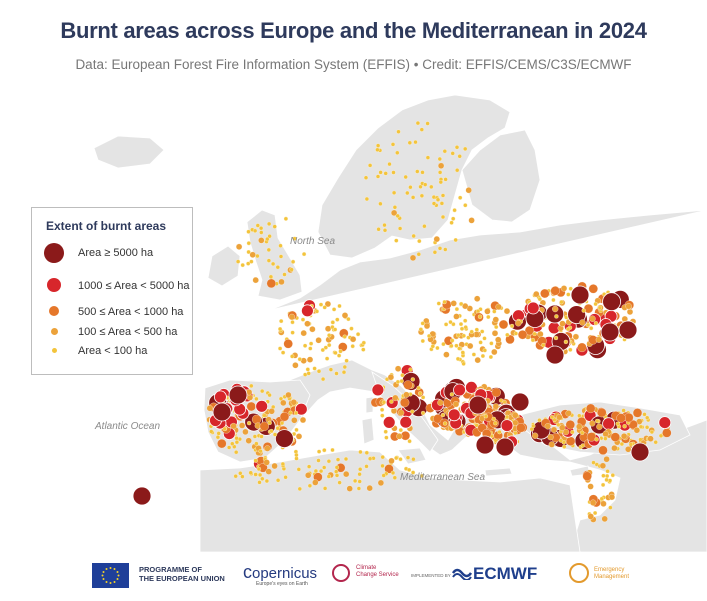 The width and height of the screenshot is (707, 601). What do you see at coordinates (224, 266) in the screenshot?
I see `land-ireland` at bounding box center [224, 266].